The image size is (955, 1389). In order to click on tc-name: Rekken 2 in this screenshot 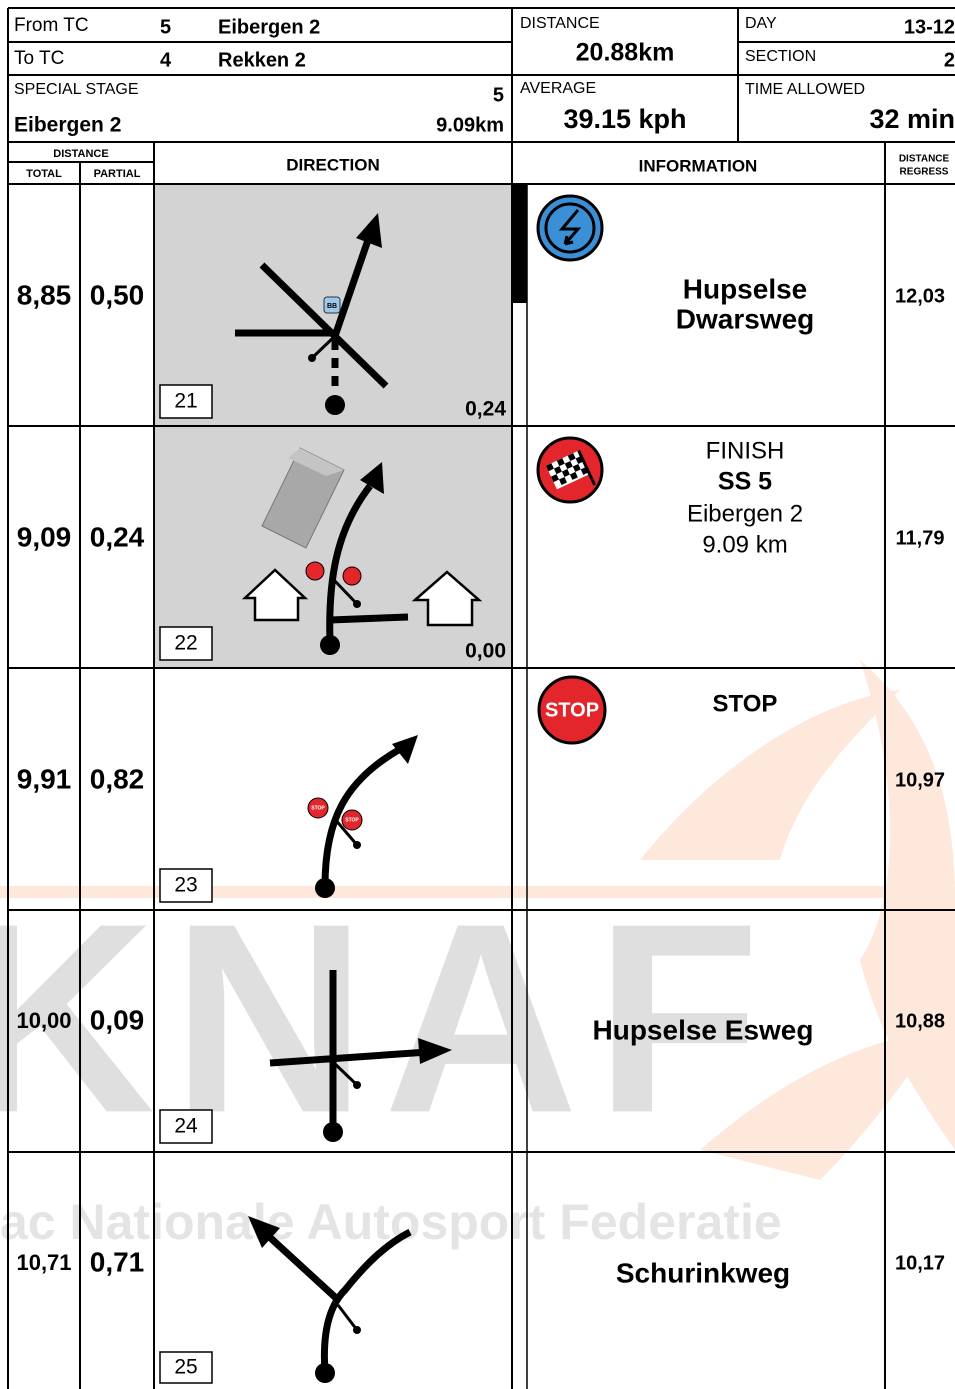, I will do `click(262, 60)`.